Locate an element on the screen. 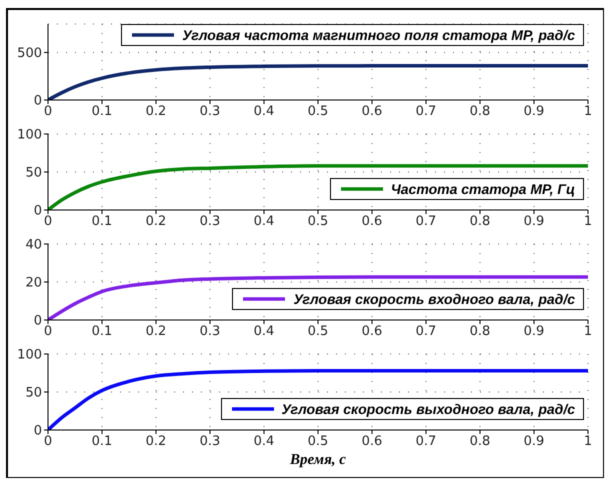 The image size is (612, 484). y-tick-label: 500 is located at coordinates (29, 54).